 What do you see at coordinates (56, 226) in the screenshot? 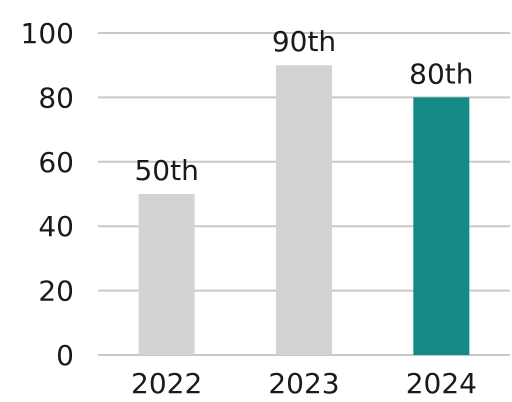
I see `y-tick-label: 40` at bounding box center [56, 226].